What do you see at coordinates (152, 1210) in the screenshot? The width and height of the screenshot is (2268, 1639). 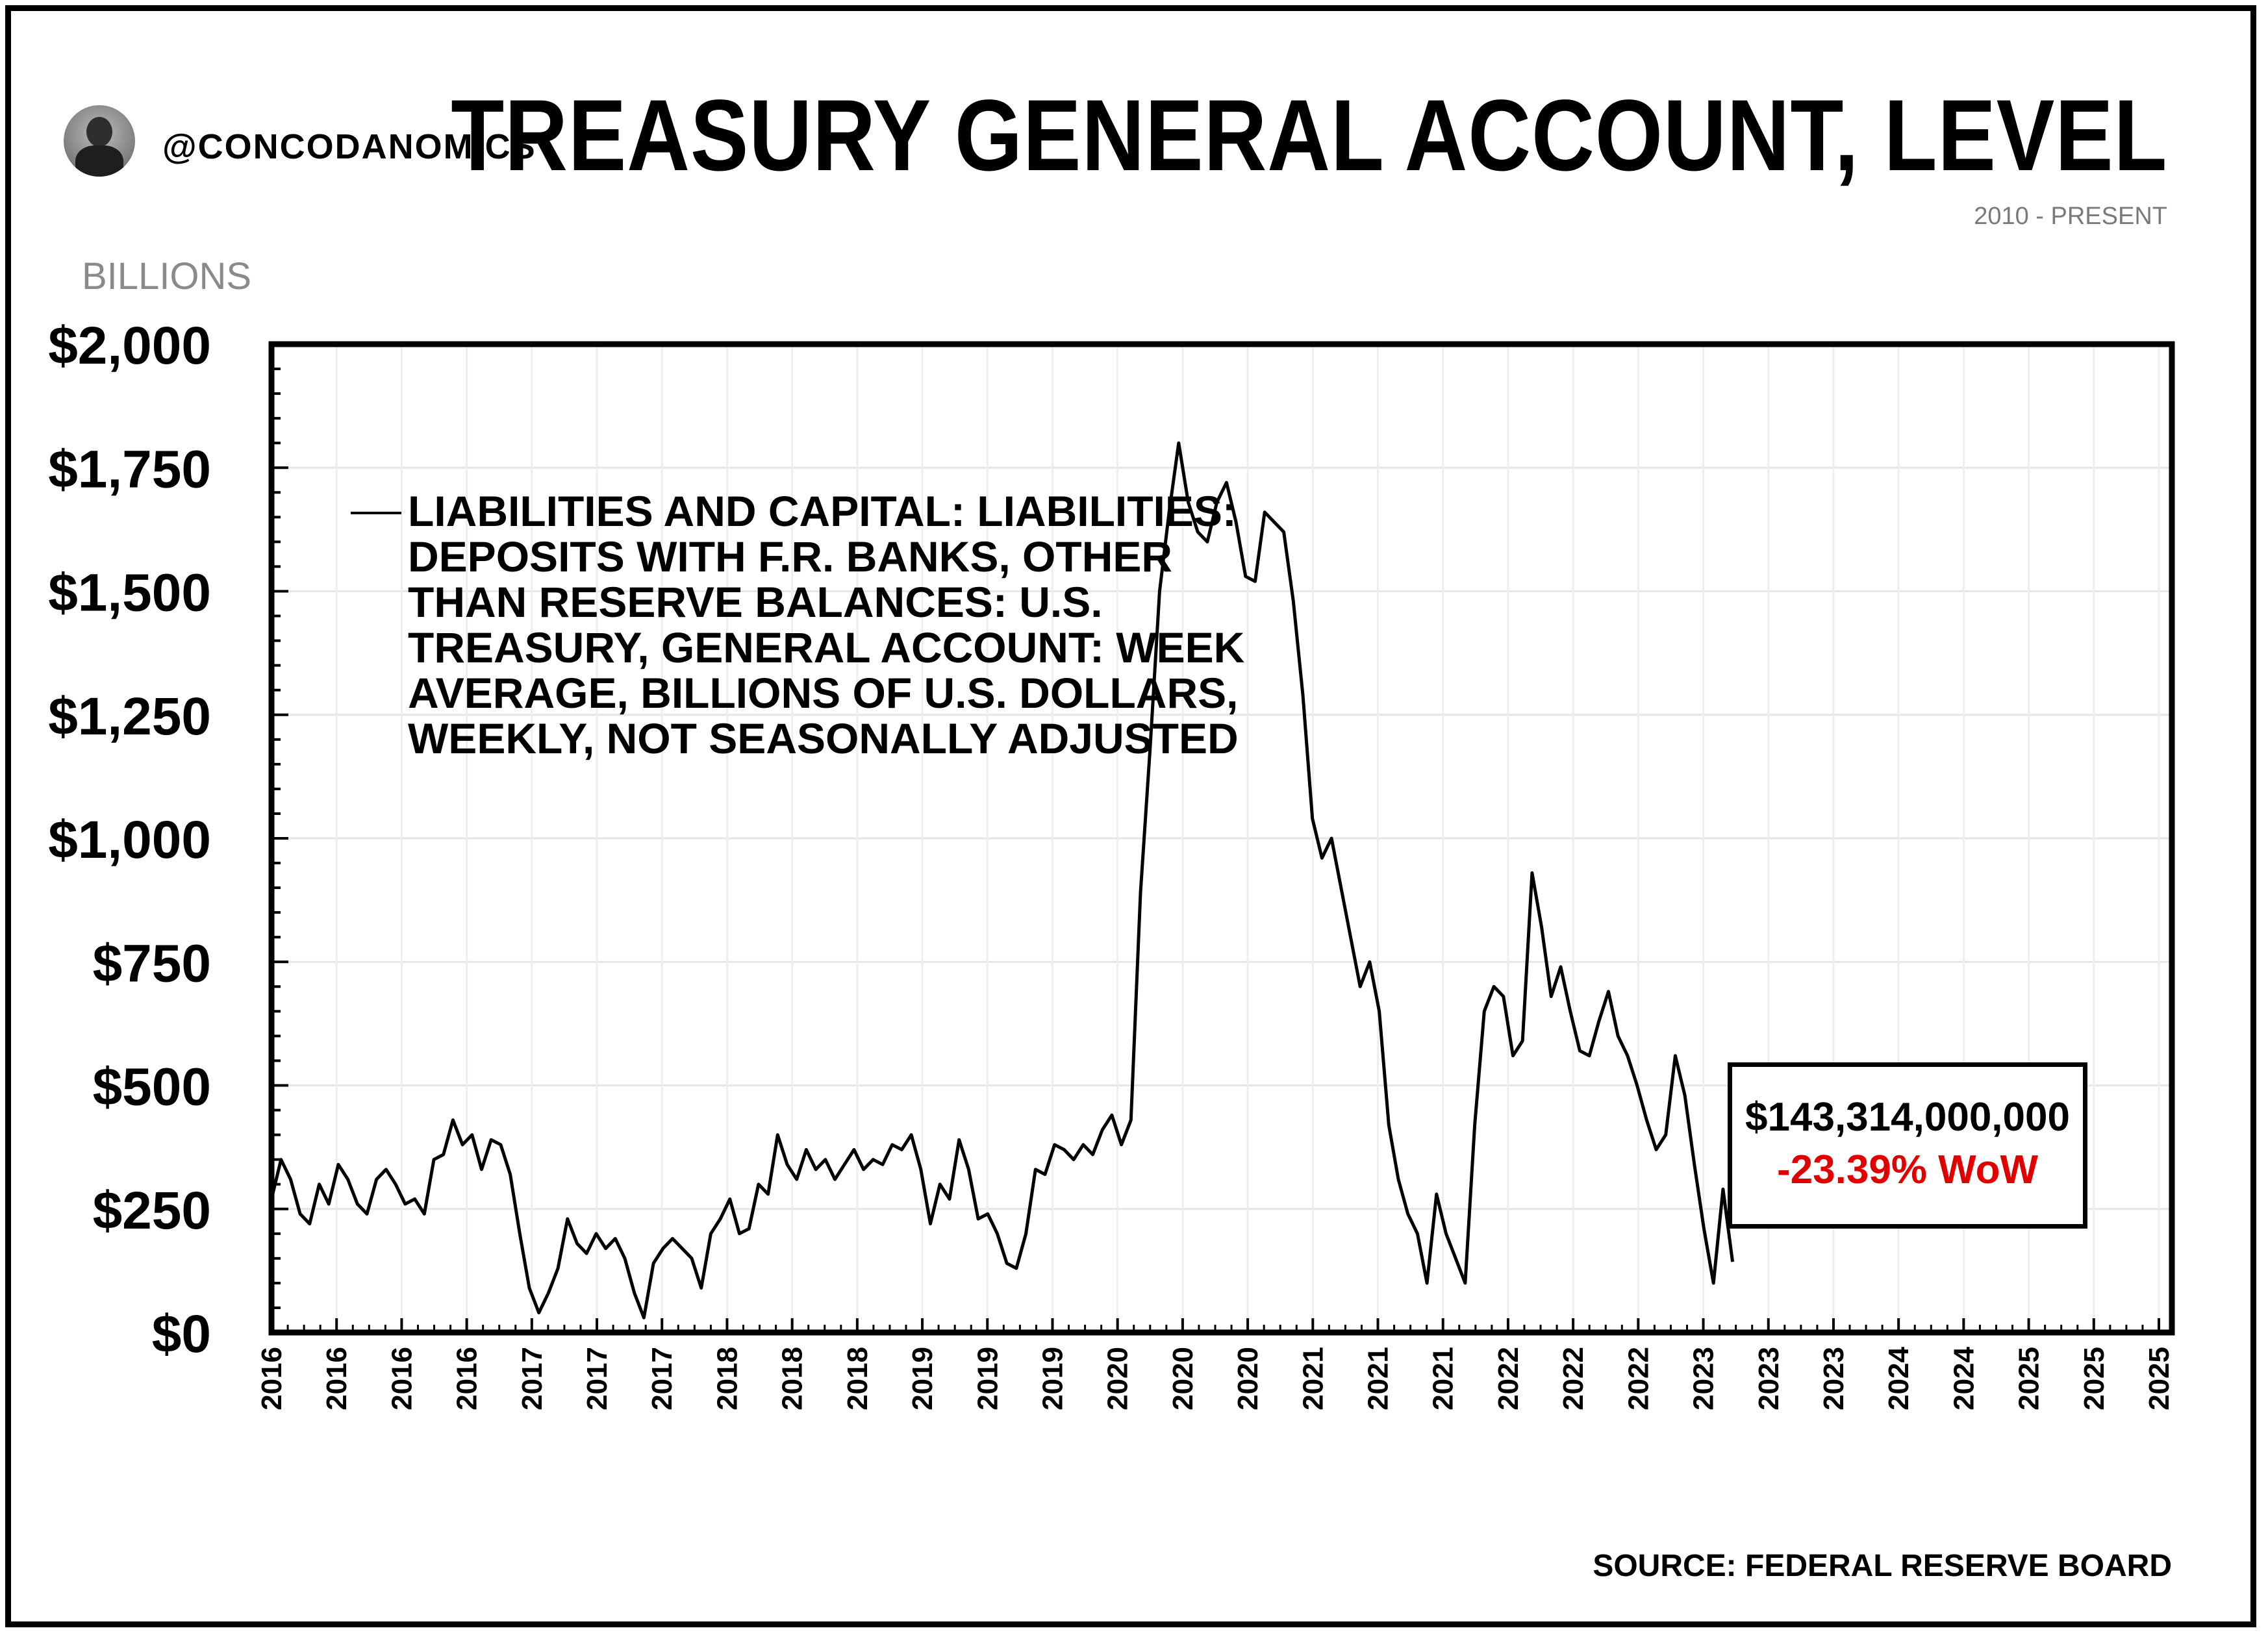 I see `y-tick-label: $250` at bounding box center [152, 1210].